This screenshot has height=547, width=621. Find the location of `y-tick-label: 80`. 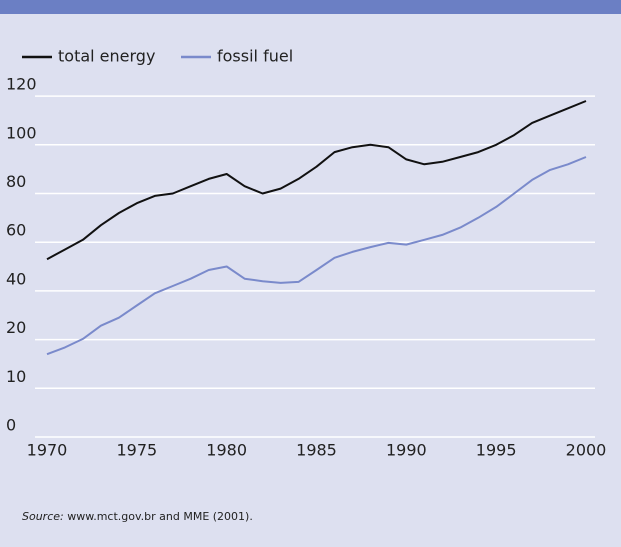

y-tick-label: 80 is located at coordinates (16, 181).